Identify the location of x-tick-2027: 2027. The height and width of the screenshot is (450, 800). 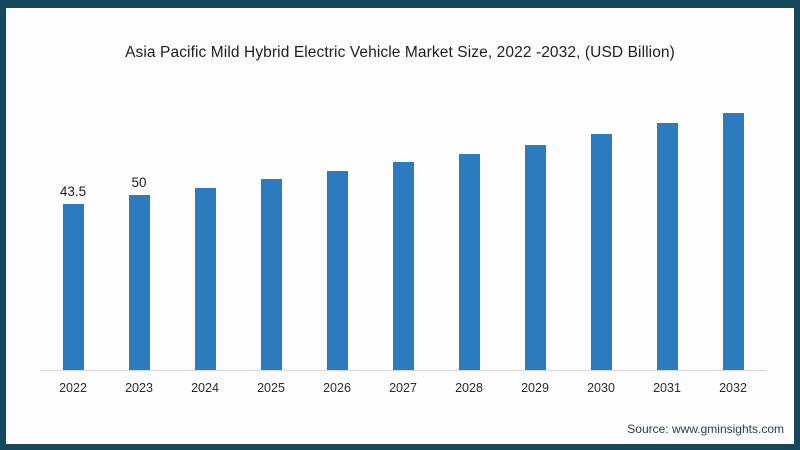
(403, 387).